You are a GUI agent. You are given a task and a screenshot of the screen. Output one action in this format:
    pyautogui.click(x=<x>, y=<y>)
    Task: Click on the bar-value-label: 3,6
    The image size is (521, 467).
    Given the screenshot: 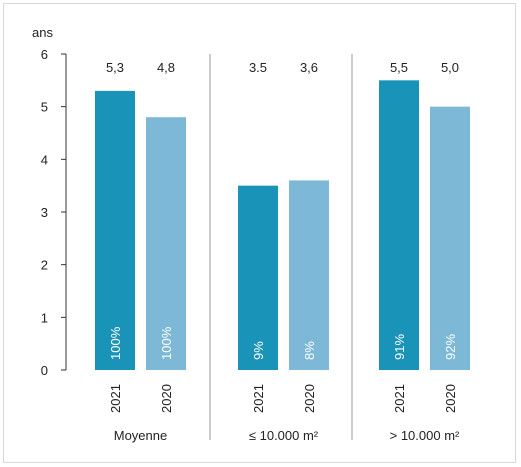 What is the action you would take?
    pyautogui.click(x=309, y=67)
    